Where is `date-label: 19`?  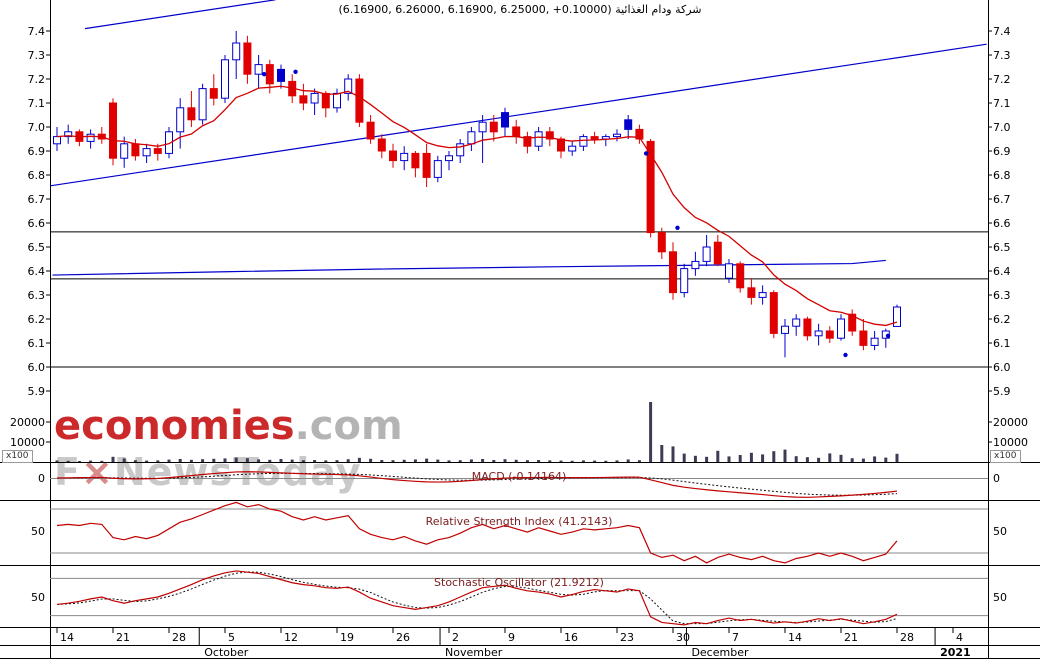 date-label: 19 is located at coordinates (347, 637).